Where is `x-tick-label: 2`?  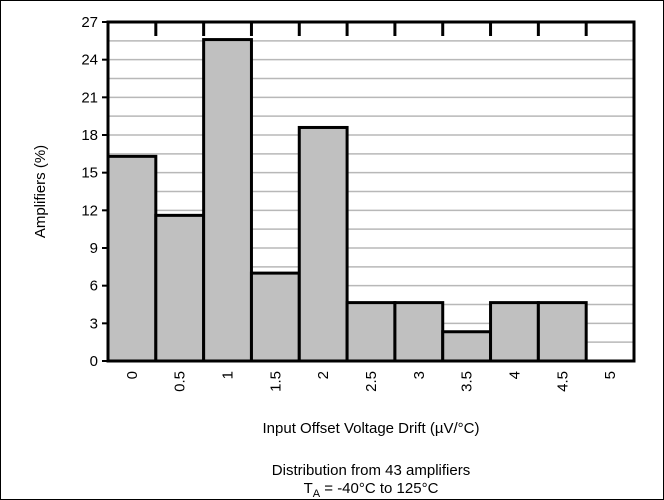 x-tick-label: 2 is located at coordinates (323, 375).